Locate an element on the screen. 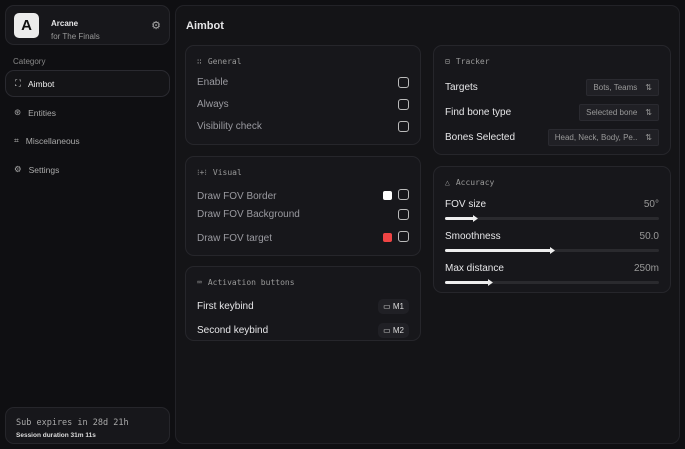 The image size is (685, 449). targets-select: Bots, Teams ⇅ is located at coordinates (622, 87).